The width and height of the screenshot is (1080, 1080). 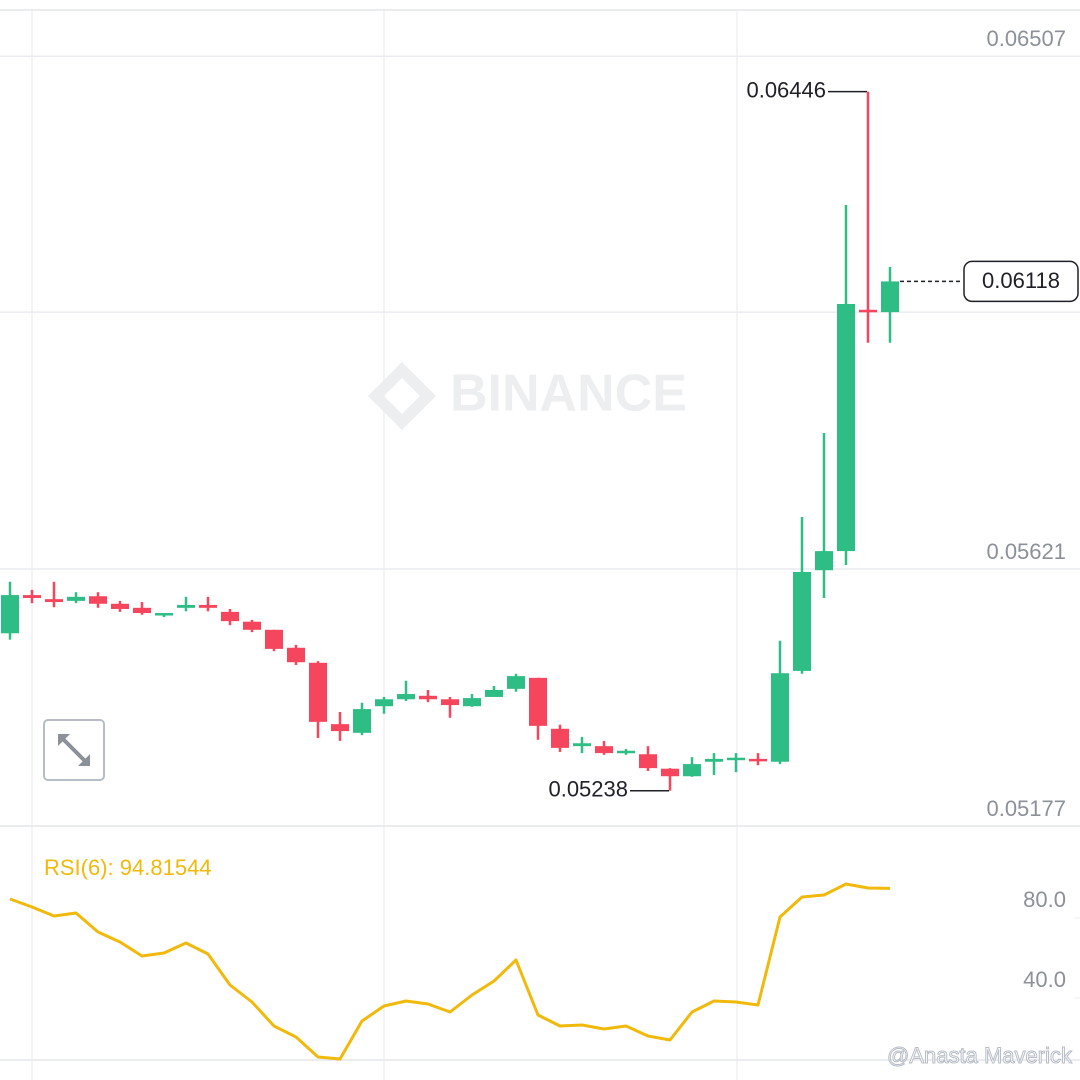 What do you see at coordinates (980, 1055) in the screenshot?
I see `credit: @Anasta Maverick` at bounding box center [980, 1055].